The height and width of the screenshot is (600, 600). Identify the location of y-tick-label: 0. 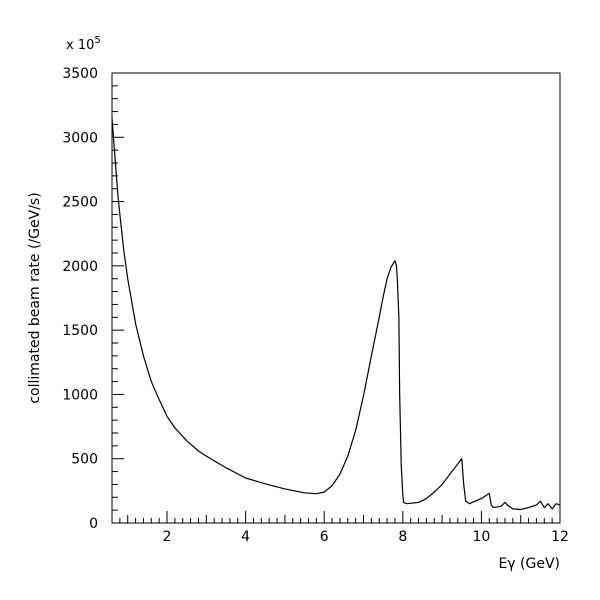
(93, 524).